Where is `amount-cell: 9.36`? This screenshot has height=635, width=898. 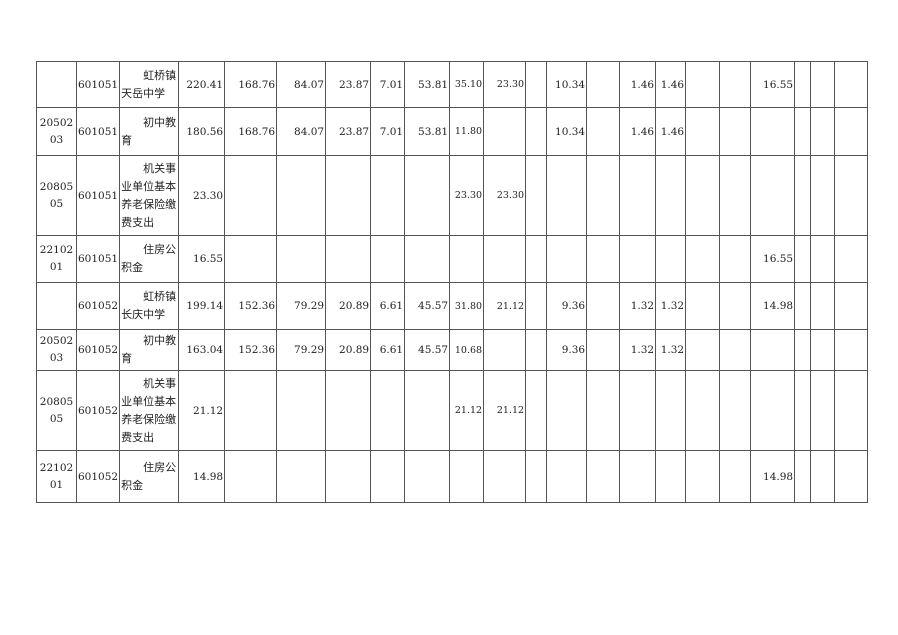 amount-cell: 9.36 is located at coordinates (567, 350).